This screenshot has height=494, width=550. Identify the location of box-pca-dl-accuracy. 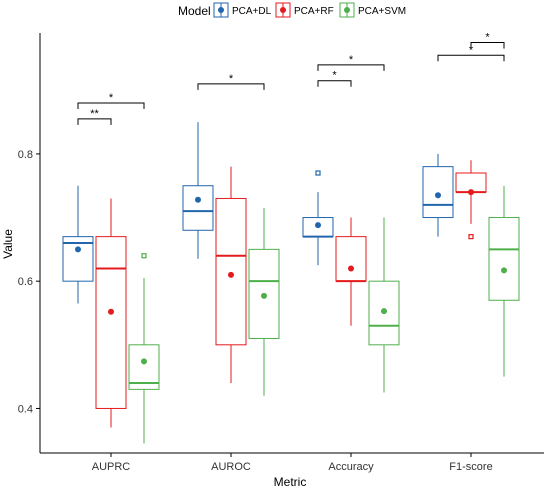
(318, 218).